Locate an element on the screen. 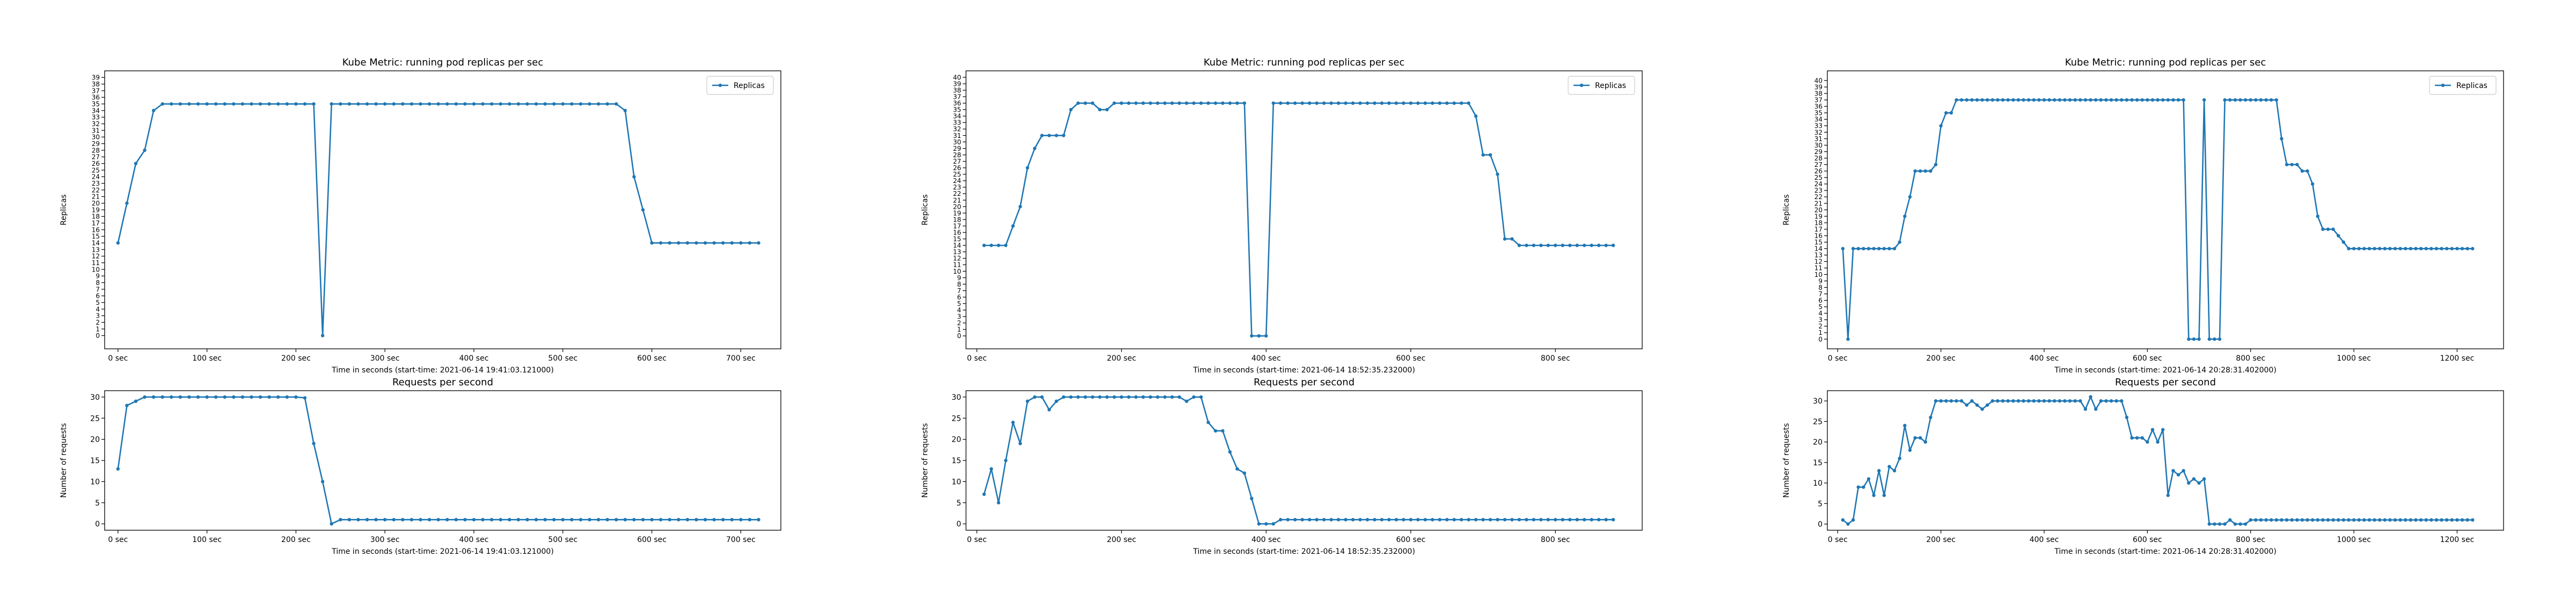  y-tick-label: 5 is located at coordinates (1820, 504).